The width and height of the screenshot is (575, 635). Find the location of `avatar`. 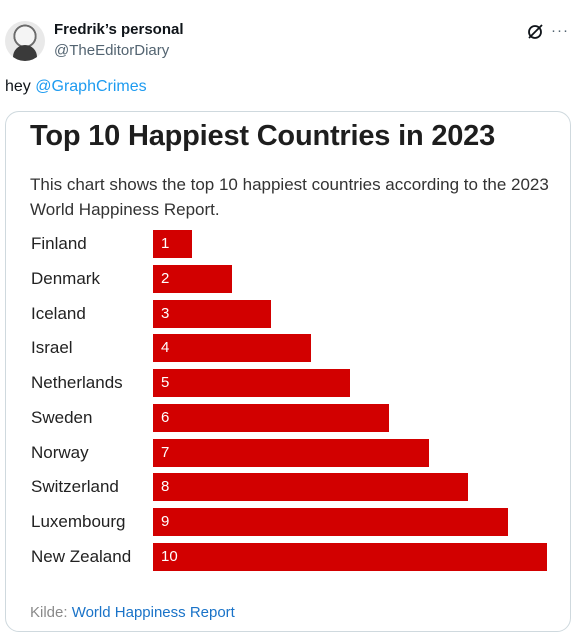

avatar is located at coordinates (25, 41).